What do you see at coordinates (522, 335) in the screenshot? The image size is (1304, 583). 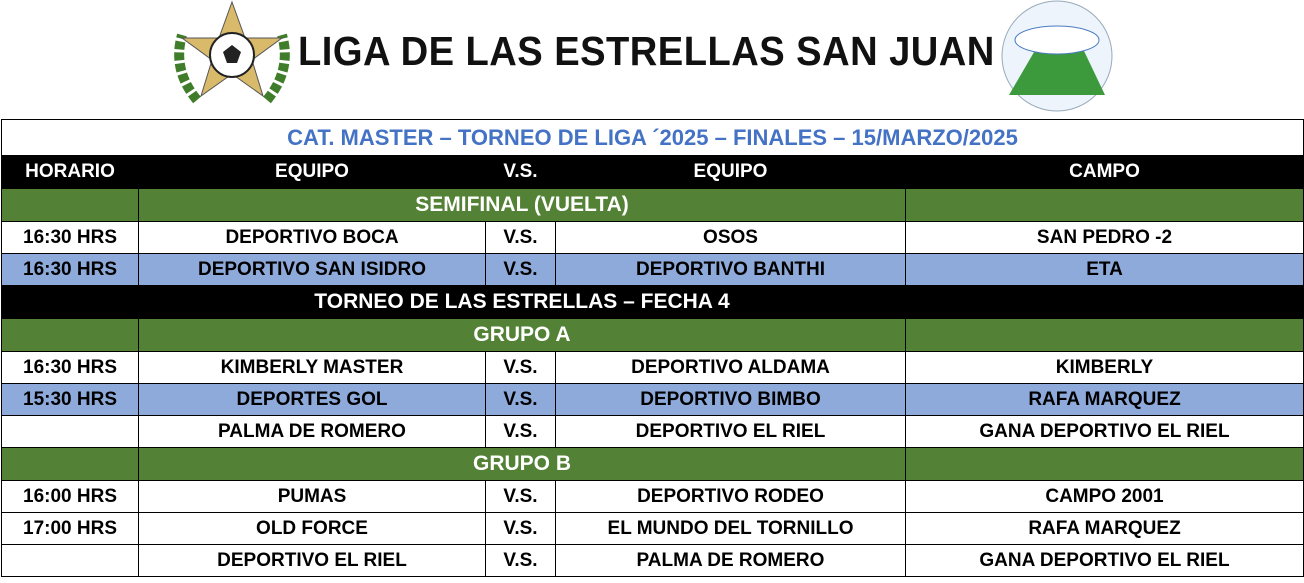 I see `section-heading: GRUPO A` at bounding box center [522, 335].